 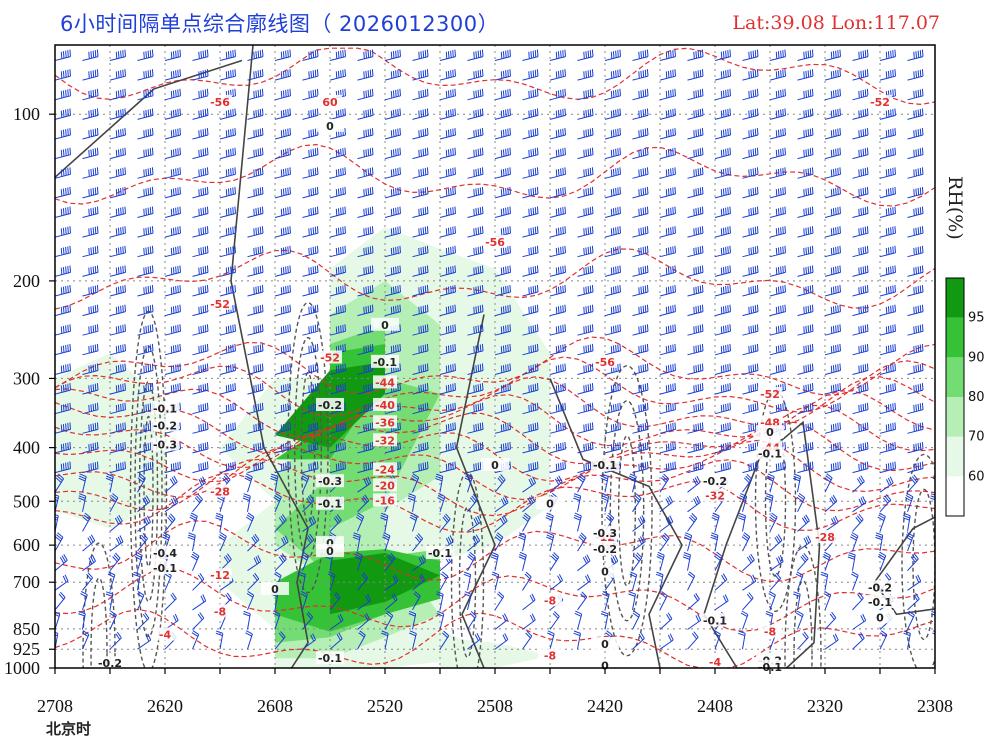 What do you see at coordinates (330, 126) in the screenshot?
I see `omega-label: 0` at bounding box center [330, 126].